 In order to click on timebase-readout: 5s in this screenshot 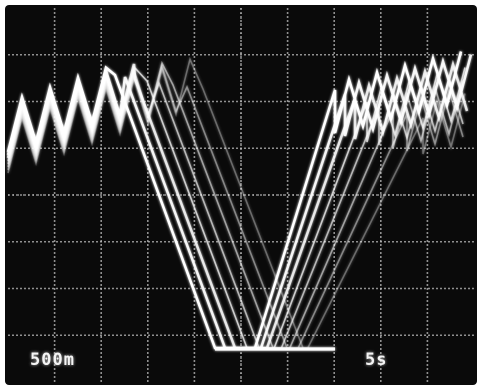, I will do `click(376, 360)`.